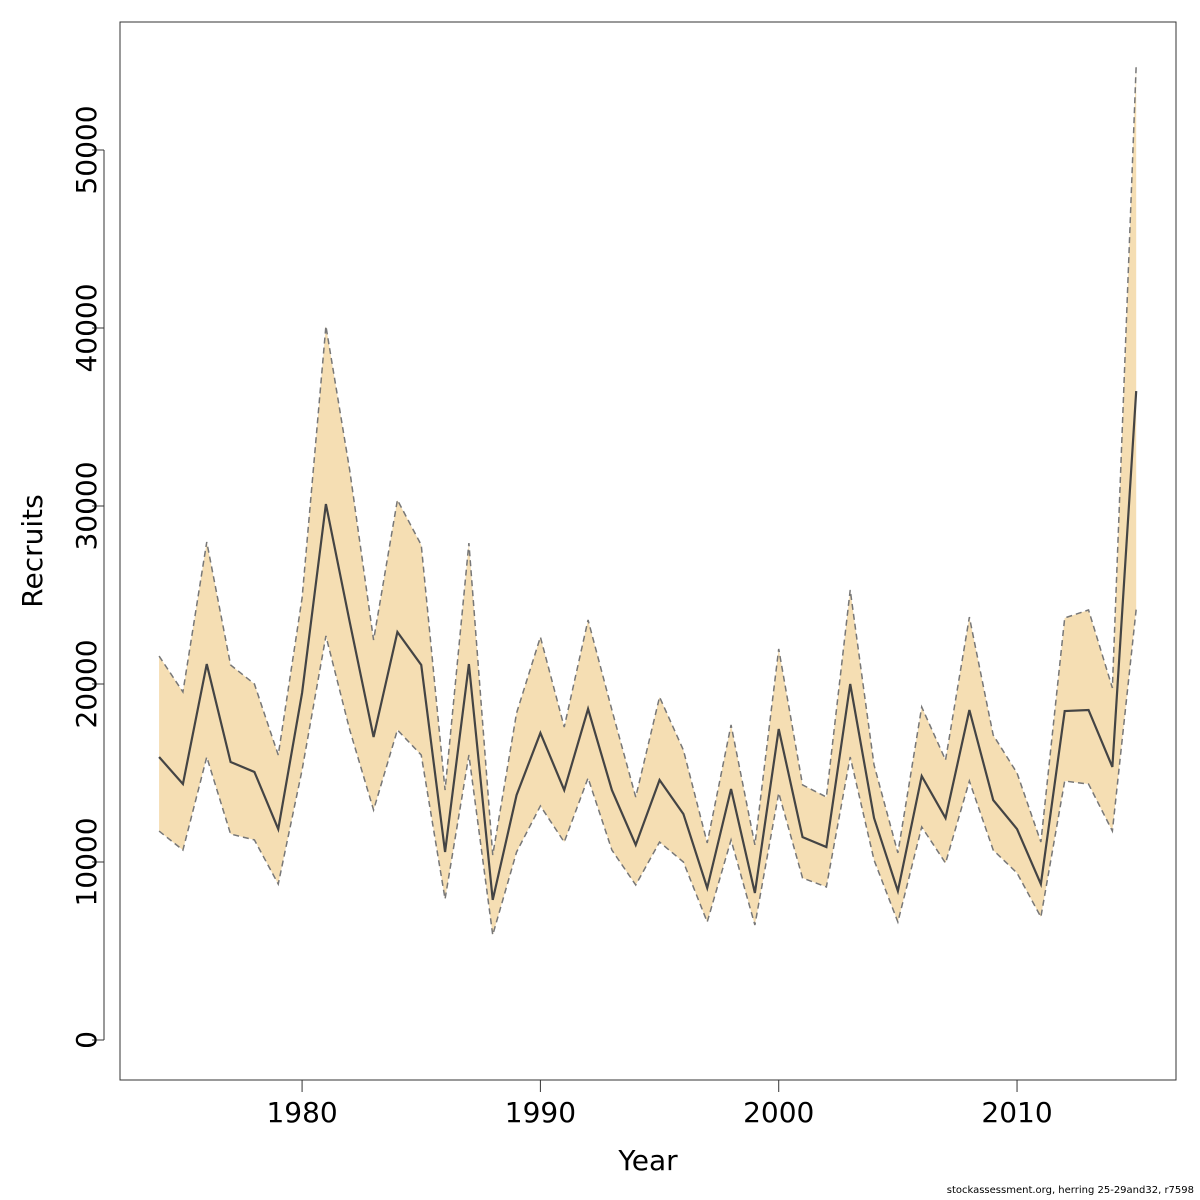 This screenshot has width=1200, height=1200. What do you see at coordinates (86, 683) in the screenshot?
I see `y-tick-label: 20000` at bounding box center [86, 683].